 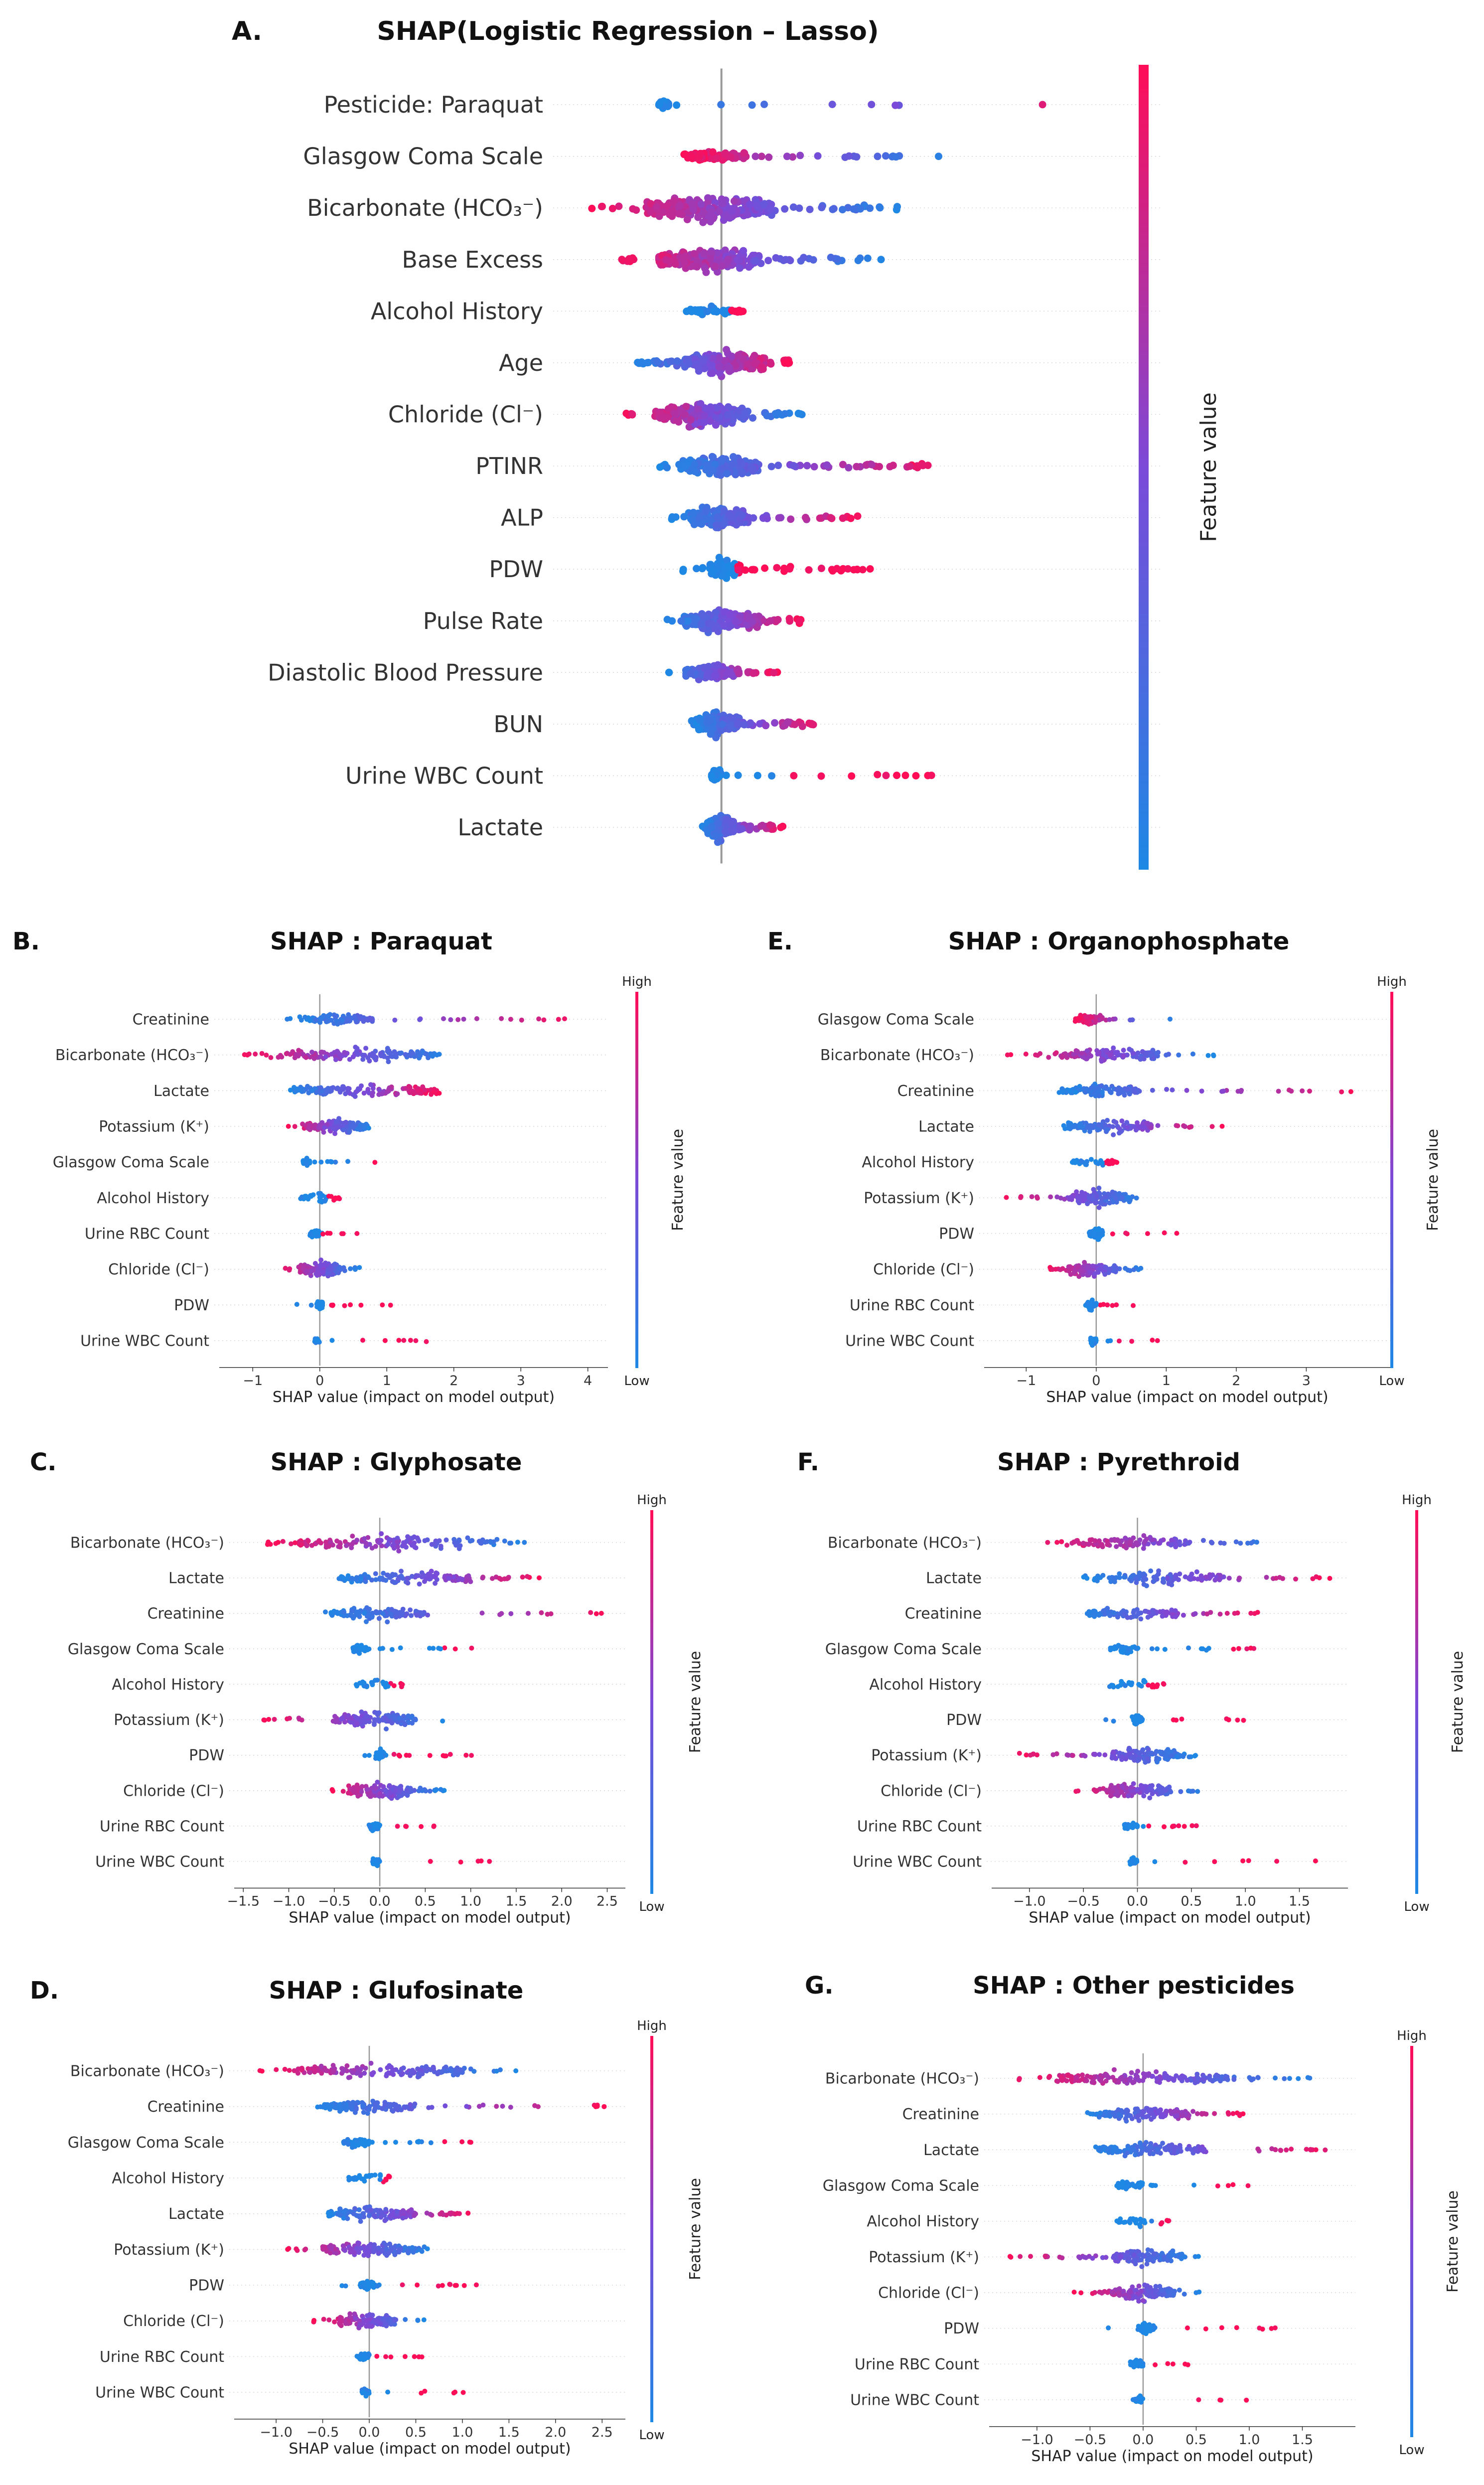 What do you see at coordinates (147, 1543) in the screenshot?
I see `feature-label: Bicarbonate (HCO₃⁻)` at bounding box center [147, 1543].